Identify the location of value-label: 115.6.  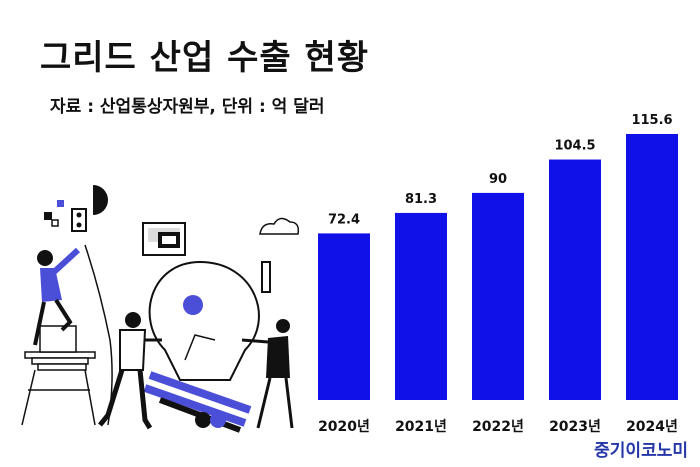
(651, 120).